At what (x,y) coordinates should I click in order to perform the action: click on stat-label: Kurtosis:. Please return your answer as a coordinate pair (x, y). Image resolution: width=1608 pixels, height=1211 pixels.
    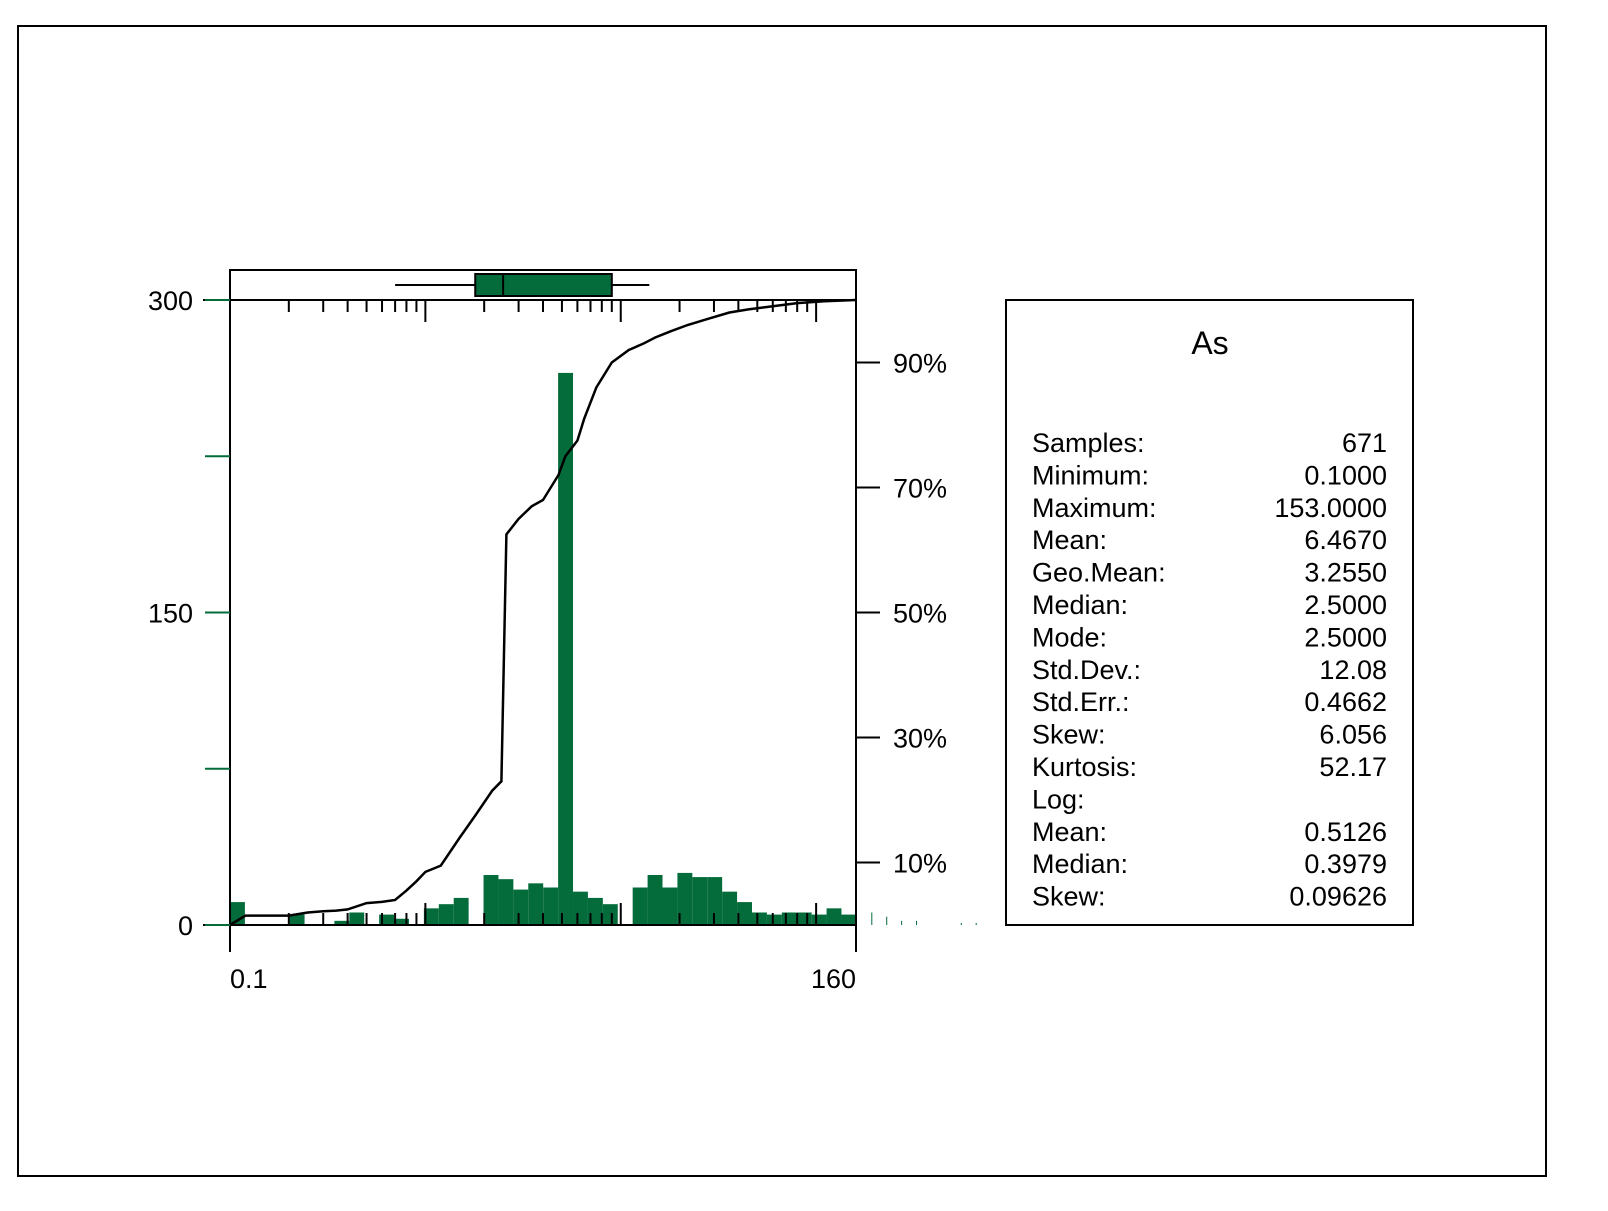
    Looking at the image, I should click on (1084, 767).